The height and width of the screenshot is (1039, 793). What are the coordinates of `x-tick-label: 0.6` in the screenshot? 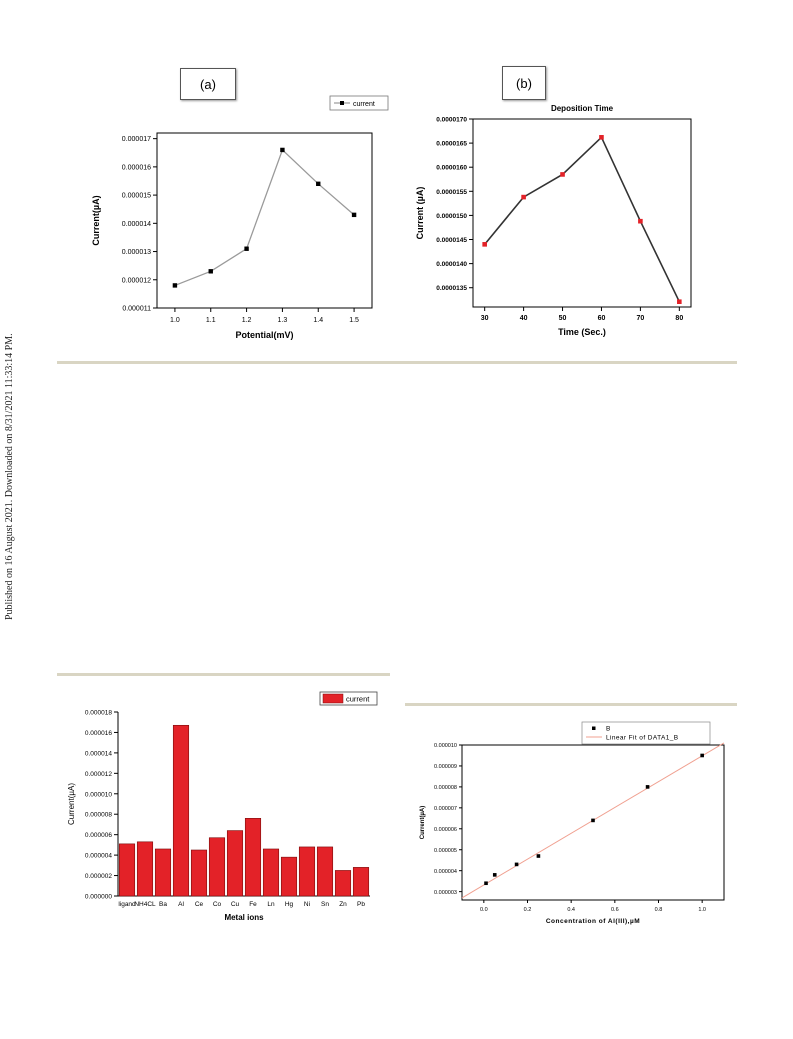 It's located at (615, 910).